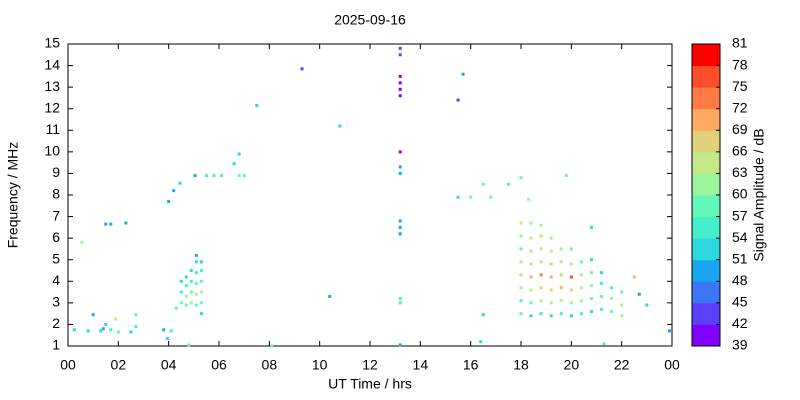 The height and width of the screenshot is (400, 800). I want to click on y-tick-label: 11, so click(52, 129).